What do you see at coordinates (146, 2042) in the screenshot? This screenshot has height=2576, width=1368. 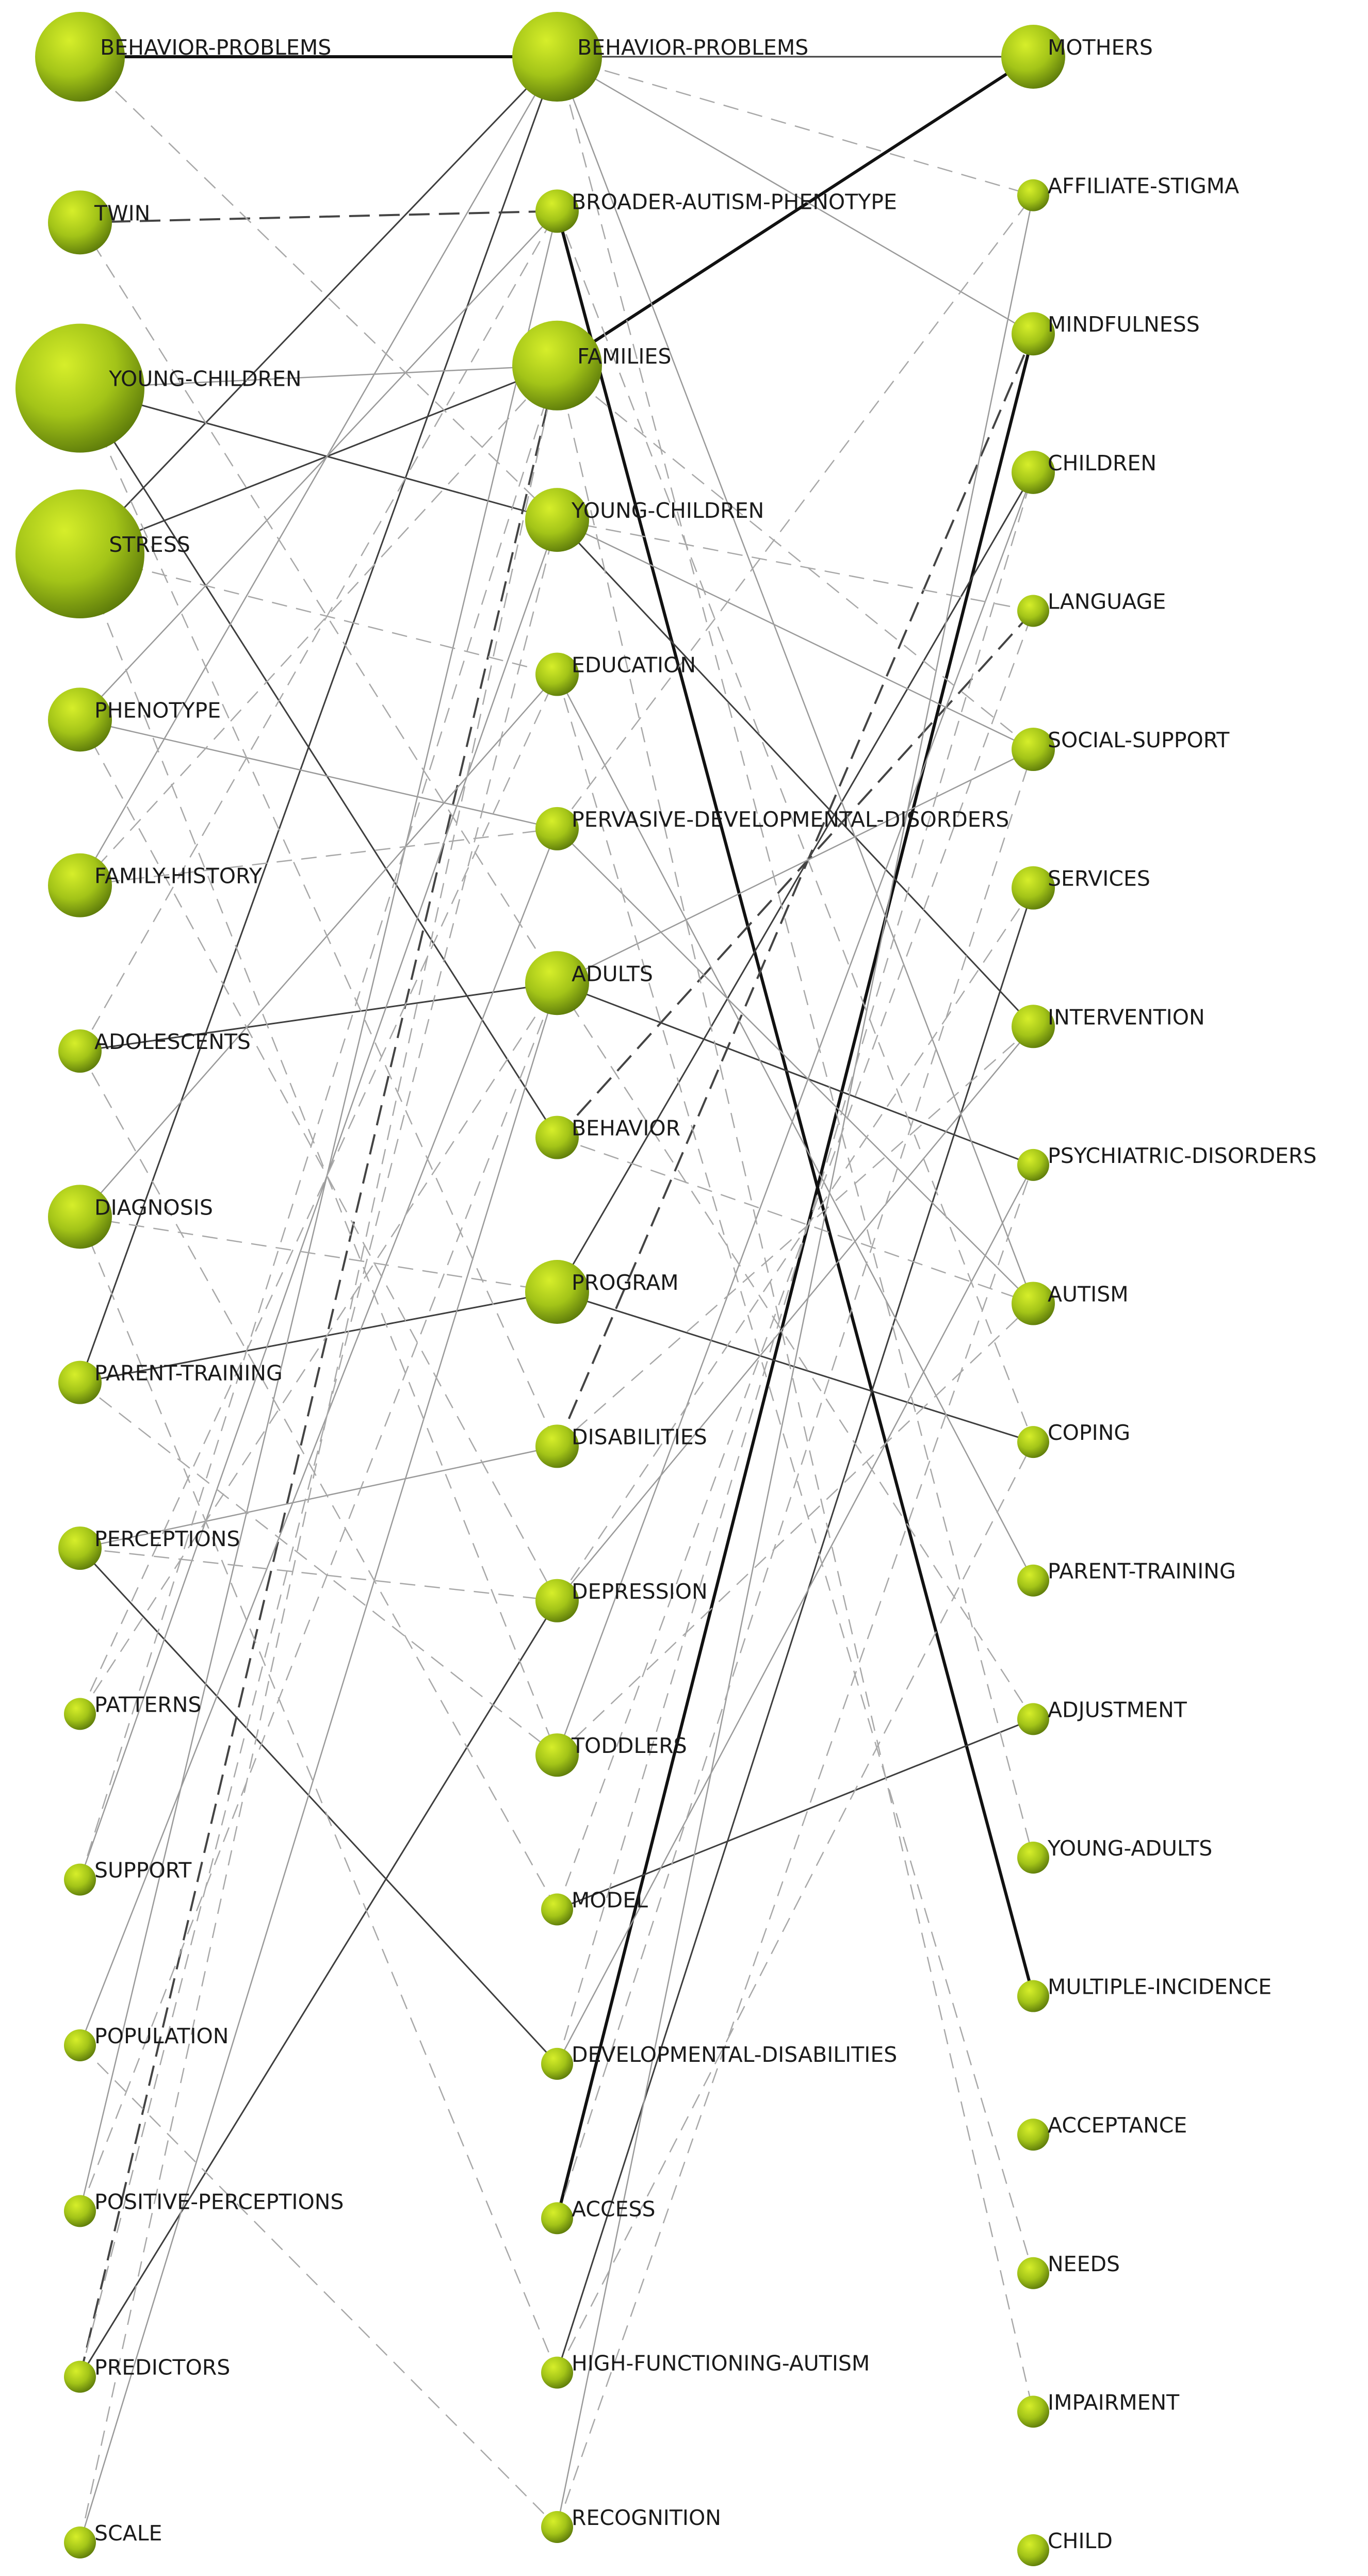 I see `node-left: POPULATION` at bounding box center [146, 2042].